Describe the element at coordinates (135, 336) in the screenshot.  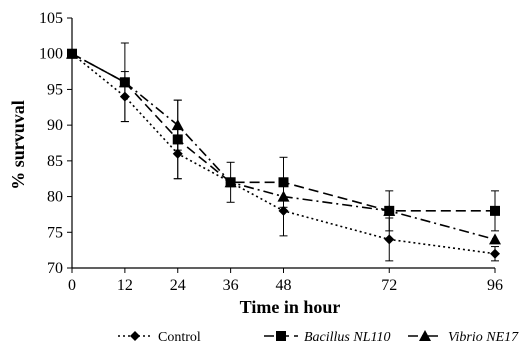
I see `legend-marker-control` at that location.